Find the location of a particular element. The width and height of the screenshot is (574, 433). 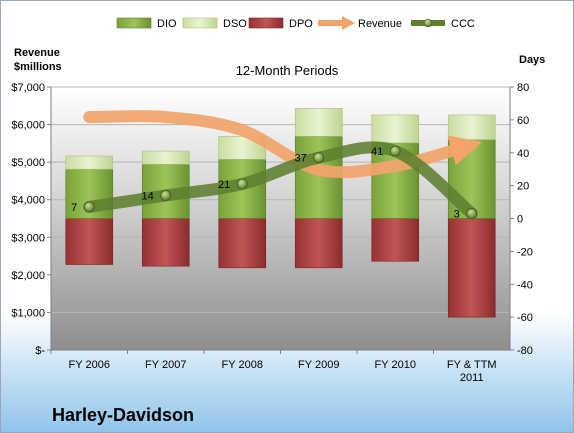

x-tick-label: FY 2007 is located at coordinates (165, 365).